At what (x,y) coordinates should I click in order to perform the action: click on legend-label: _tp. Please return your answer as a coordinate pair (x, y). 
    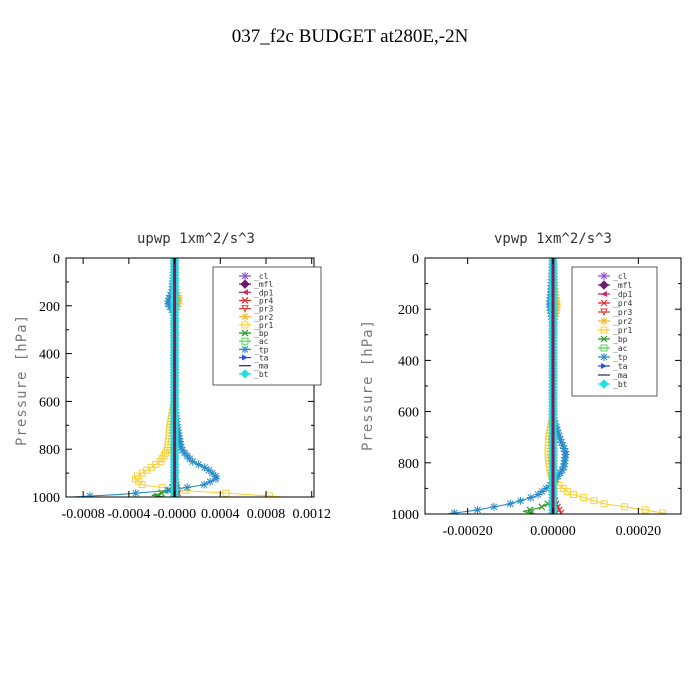
    Looking at the image, I should click on (261, 349).